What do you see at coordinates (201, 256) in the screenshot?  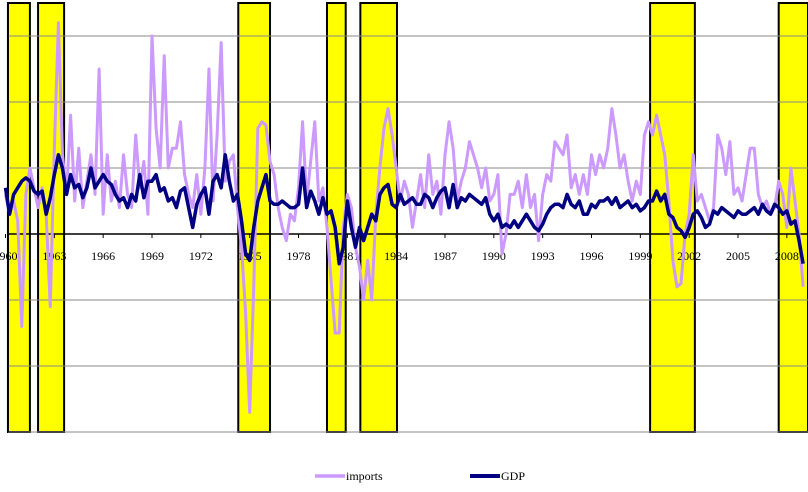 I see `x-tick-label: 1972` at bounding box center [201, 256].